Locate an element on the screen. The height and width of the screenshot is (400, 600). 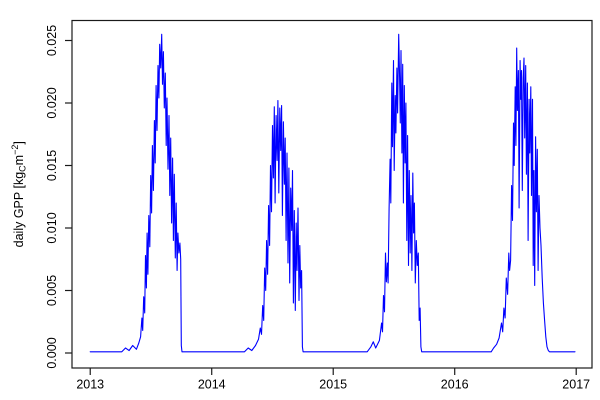
y-axis-title-superscript: −2 is located at coordinates (15, 150).